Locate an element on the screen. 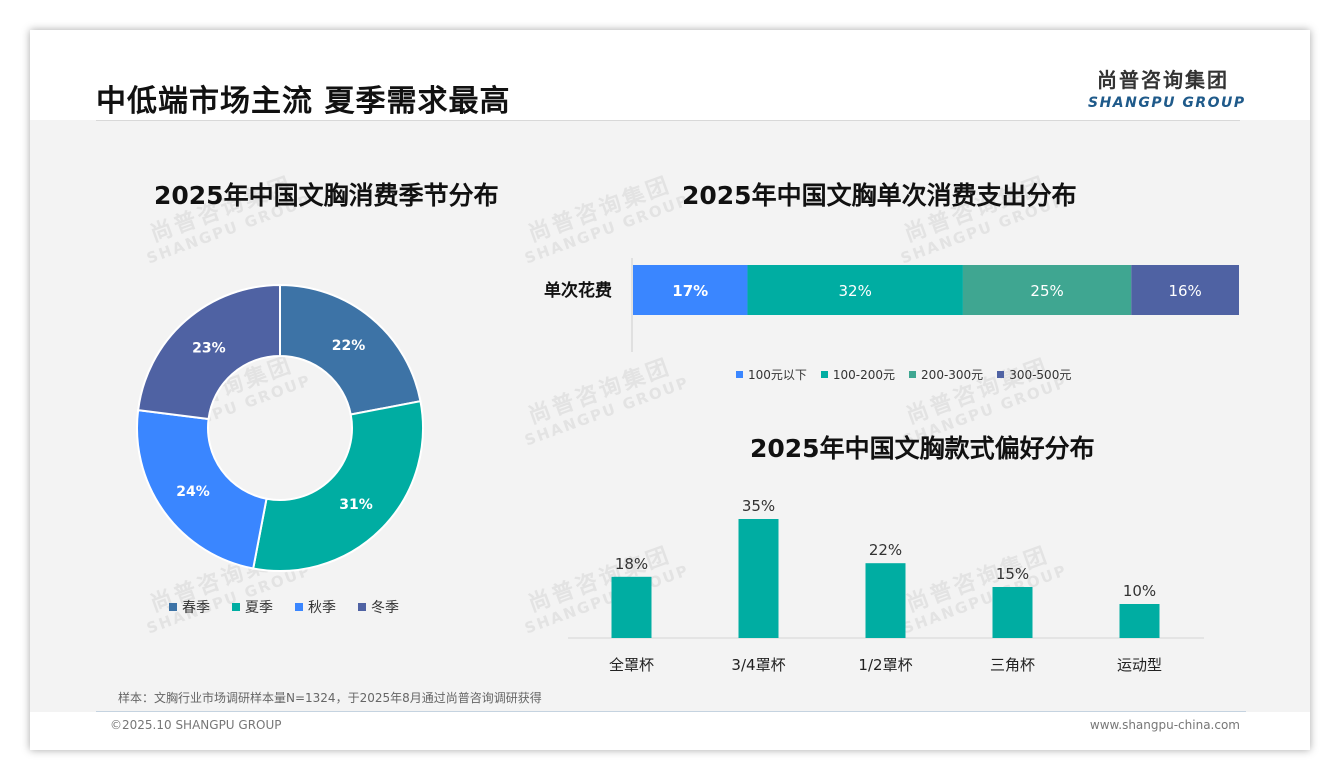 This screenshot has height=780, width=1340. stack-label-1: 32% is located at coordinates (855, 291).